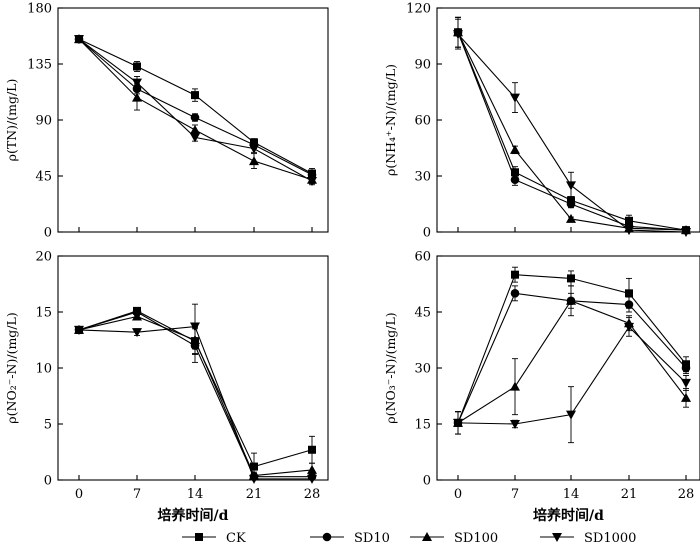  Describe the element at coordinates (372, 538) in the screenshot. I see `legend-label: SD10` at that location.